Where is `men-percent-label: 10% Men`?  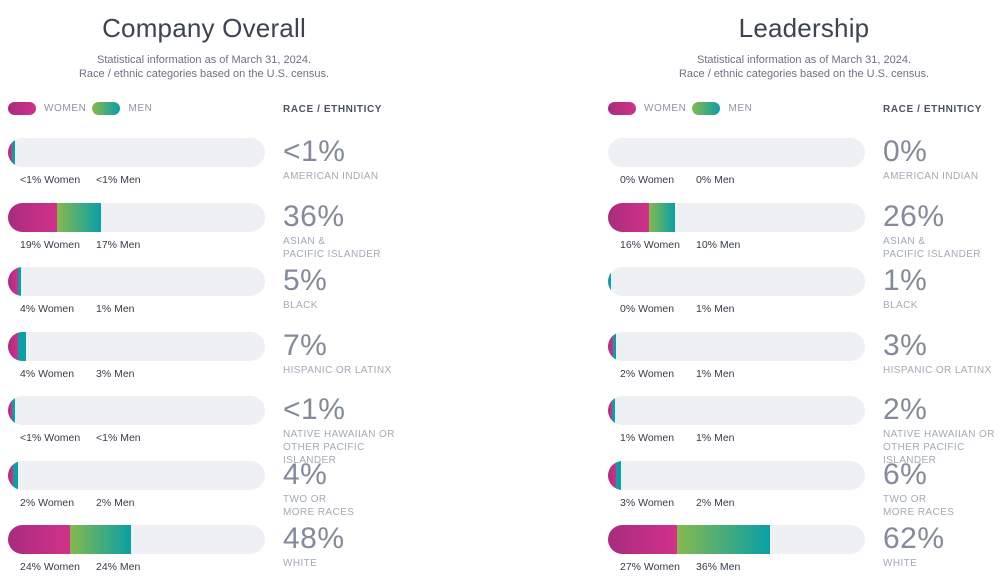 men-percent-label: 10% Men is located at coordinates (718, 244).